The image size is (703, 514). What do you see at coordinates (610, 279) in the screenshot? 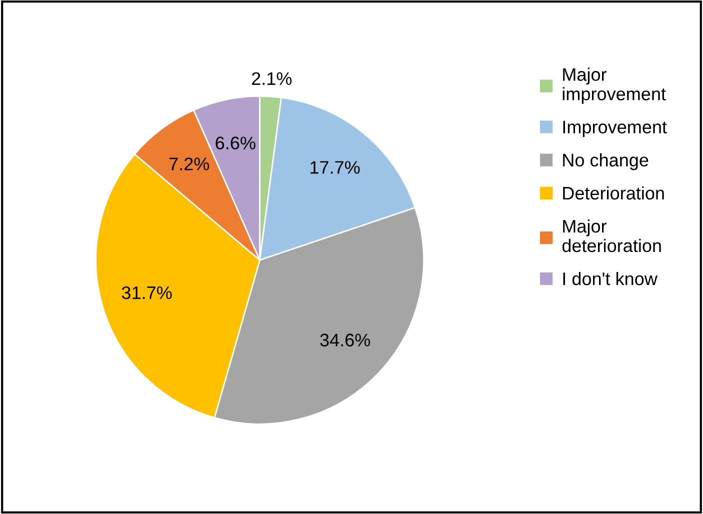
I see `legend-label: I don't know` at bounding box center [610, 279].